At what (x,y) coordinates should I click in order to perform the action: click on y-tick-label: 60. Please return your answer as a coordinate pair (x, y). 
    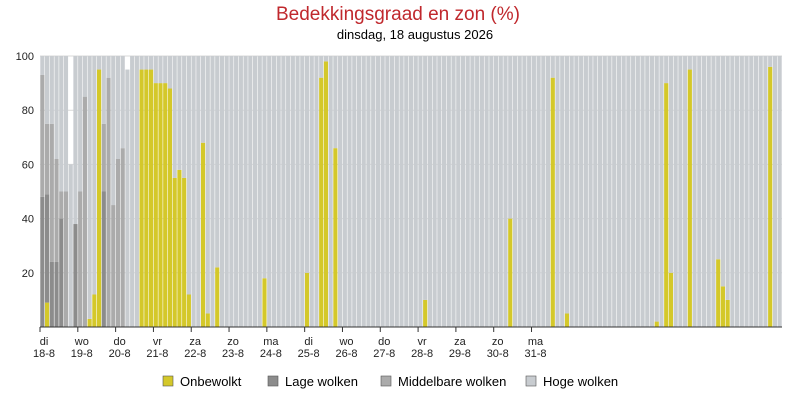
    Looking at the image, I should click on (28, 165).